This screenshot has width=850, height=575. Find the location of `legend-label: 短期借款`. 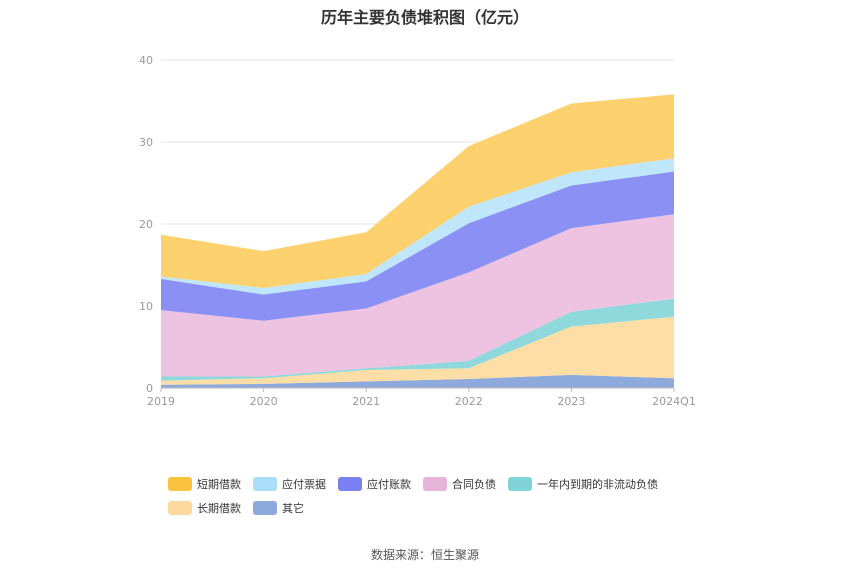

legend-label: 短期借款 is located at coordinates (219, 484).